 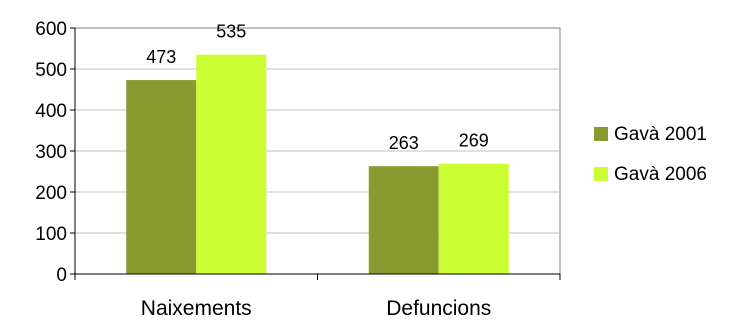 I want to click on legend-label-1: Gavà 2001, so click(x=660, y=134).